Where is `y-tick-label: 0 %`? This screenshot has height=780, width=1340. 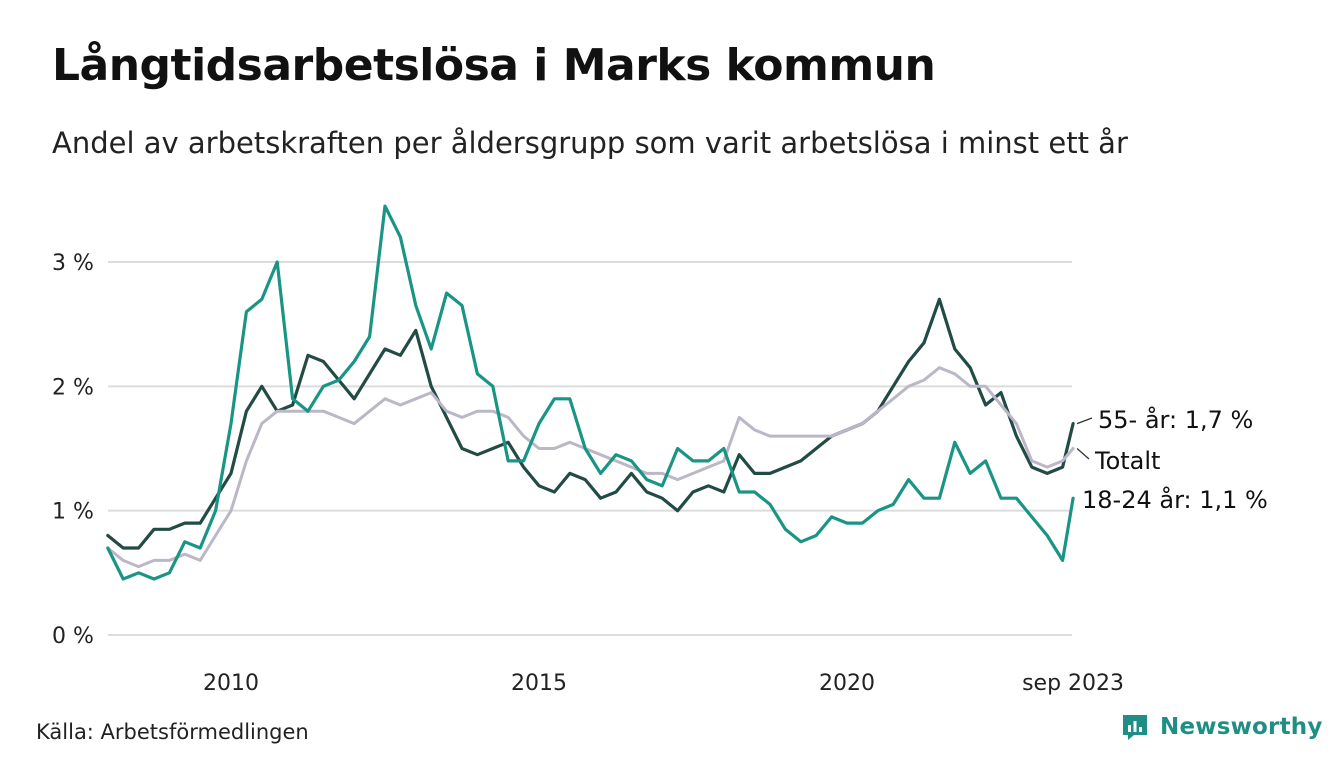 y-tick-label: 0 % is located at coordinates (73, 636).